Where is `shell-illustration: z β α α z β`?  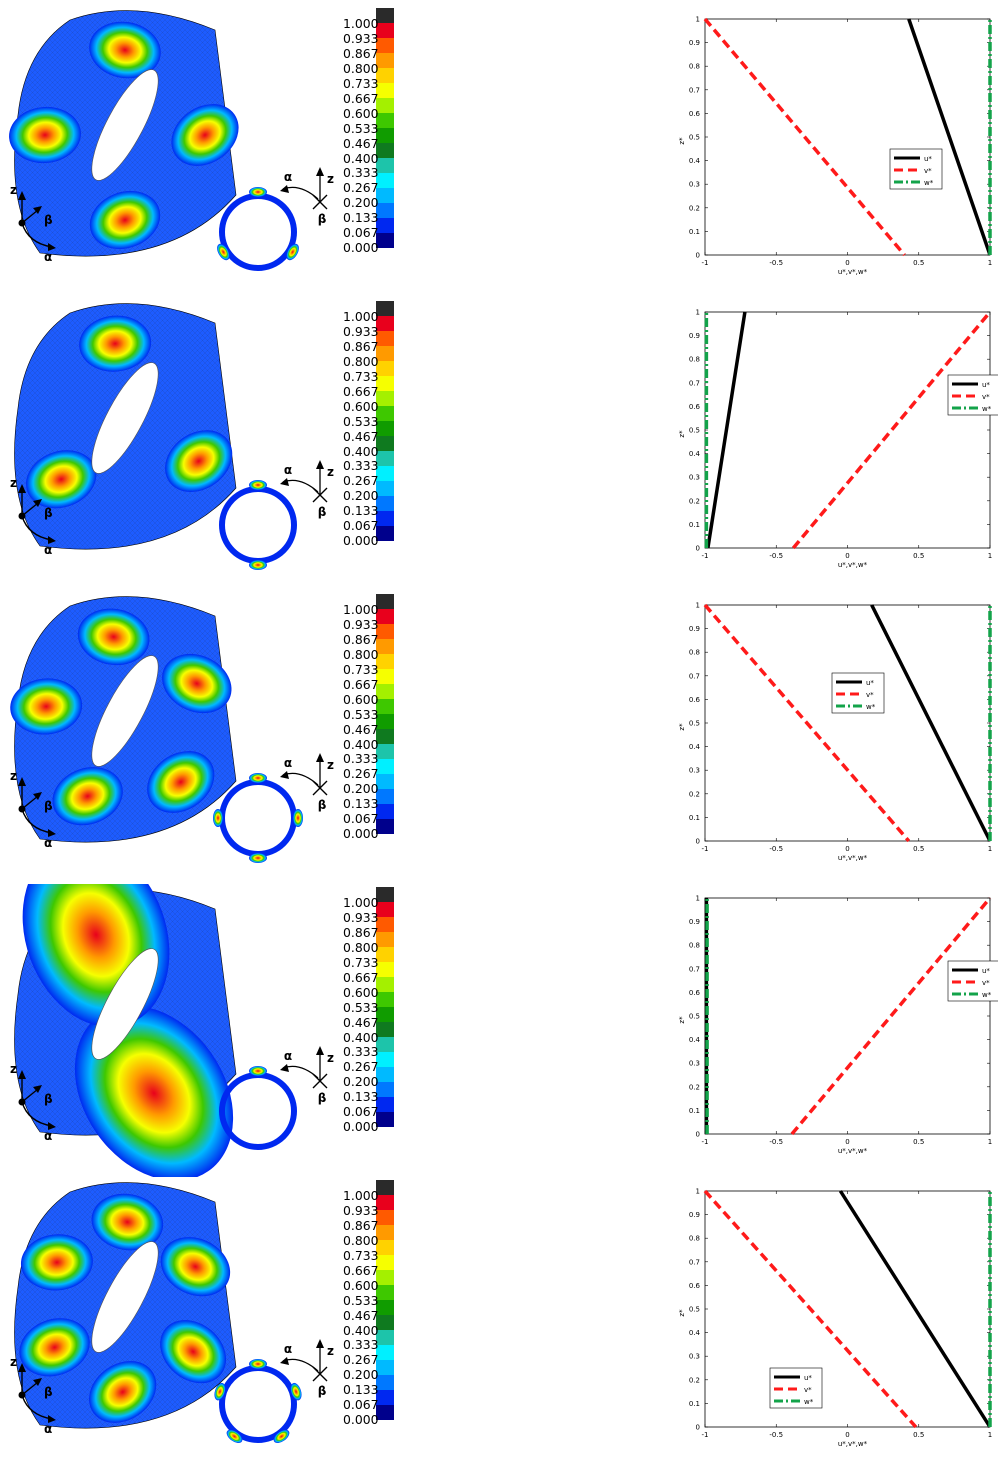
shell-illustration: z β α α z β is located at coordinates (172, 436).